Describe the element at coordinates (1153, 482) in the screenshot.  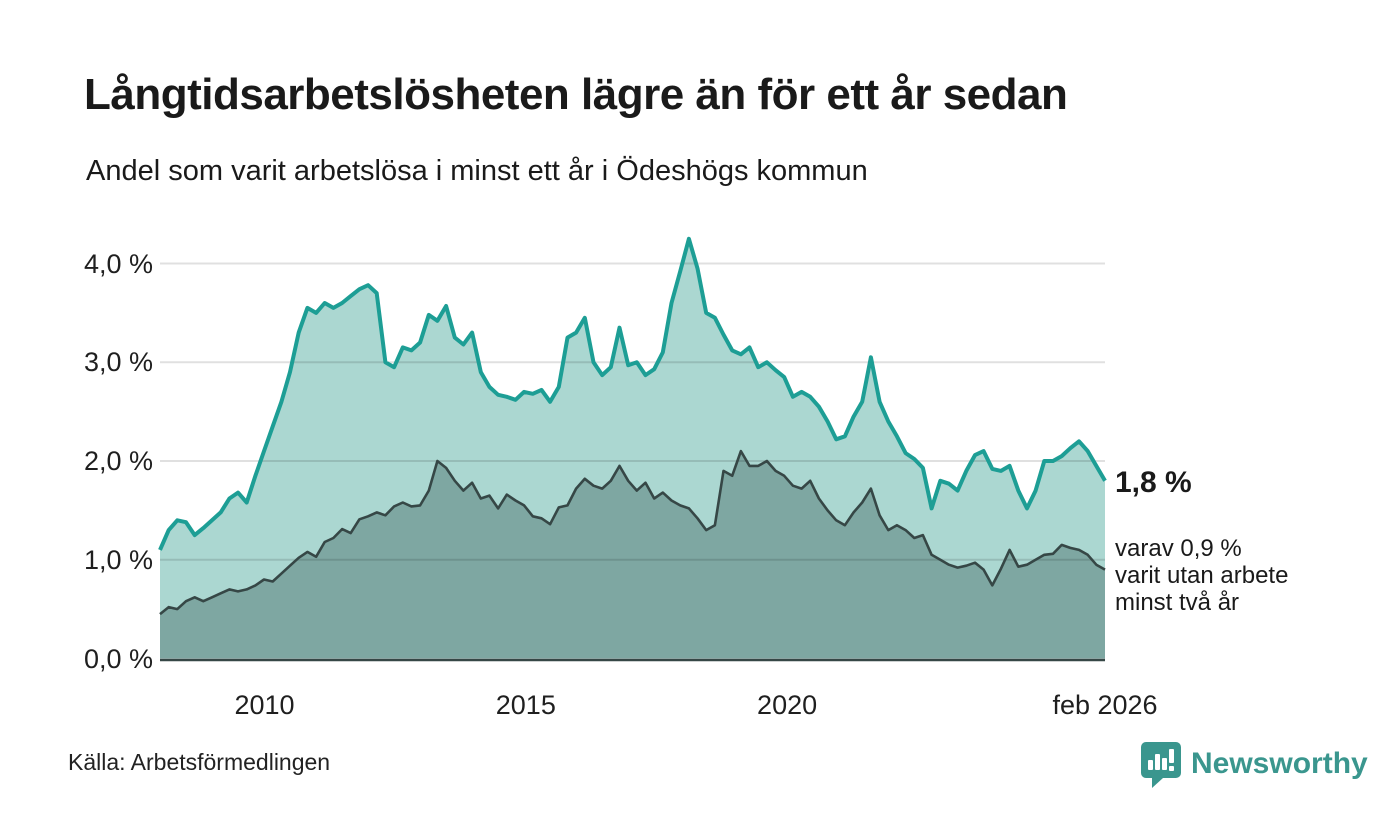
I see `latest-value-label: 1,8 %` at that location.